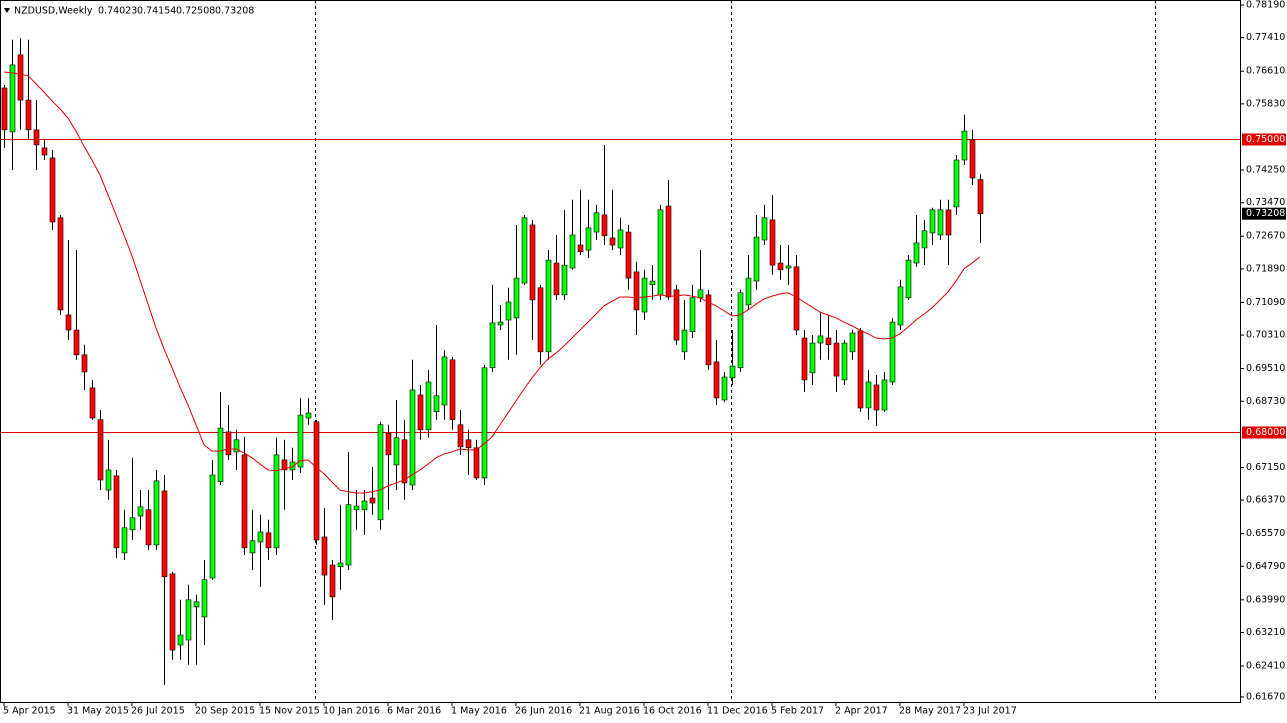  I want to click on x-tick-label: 5 Apr 2015, so click(29, 711).